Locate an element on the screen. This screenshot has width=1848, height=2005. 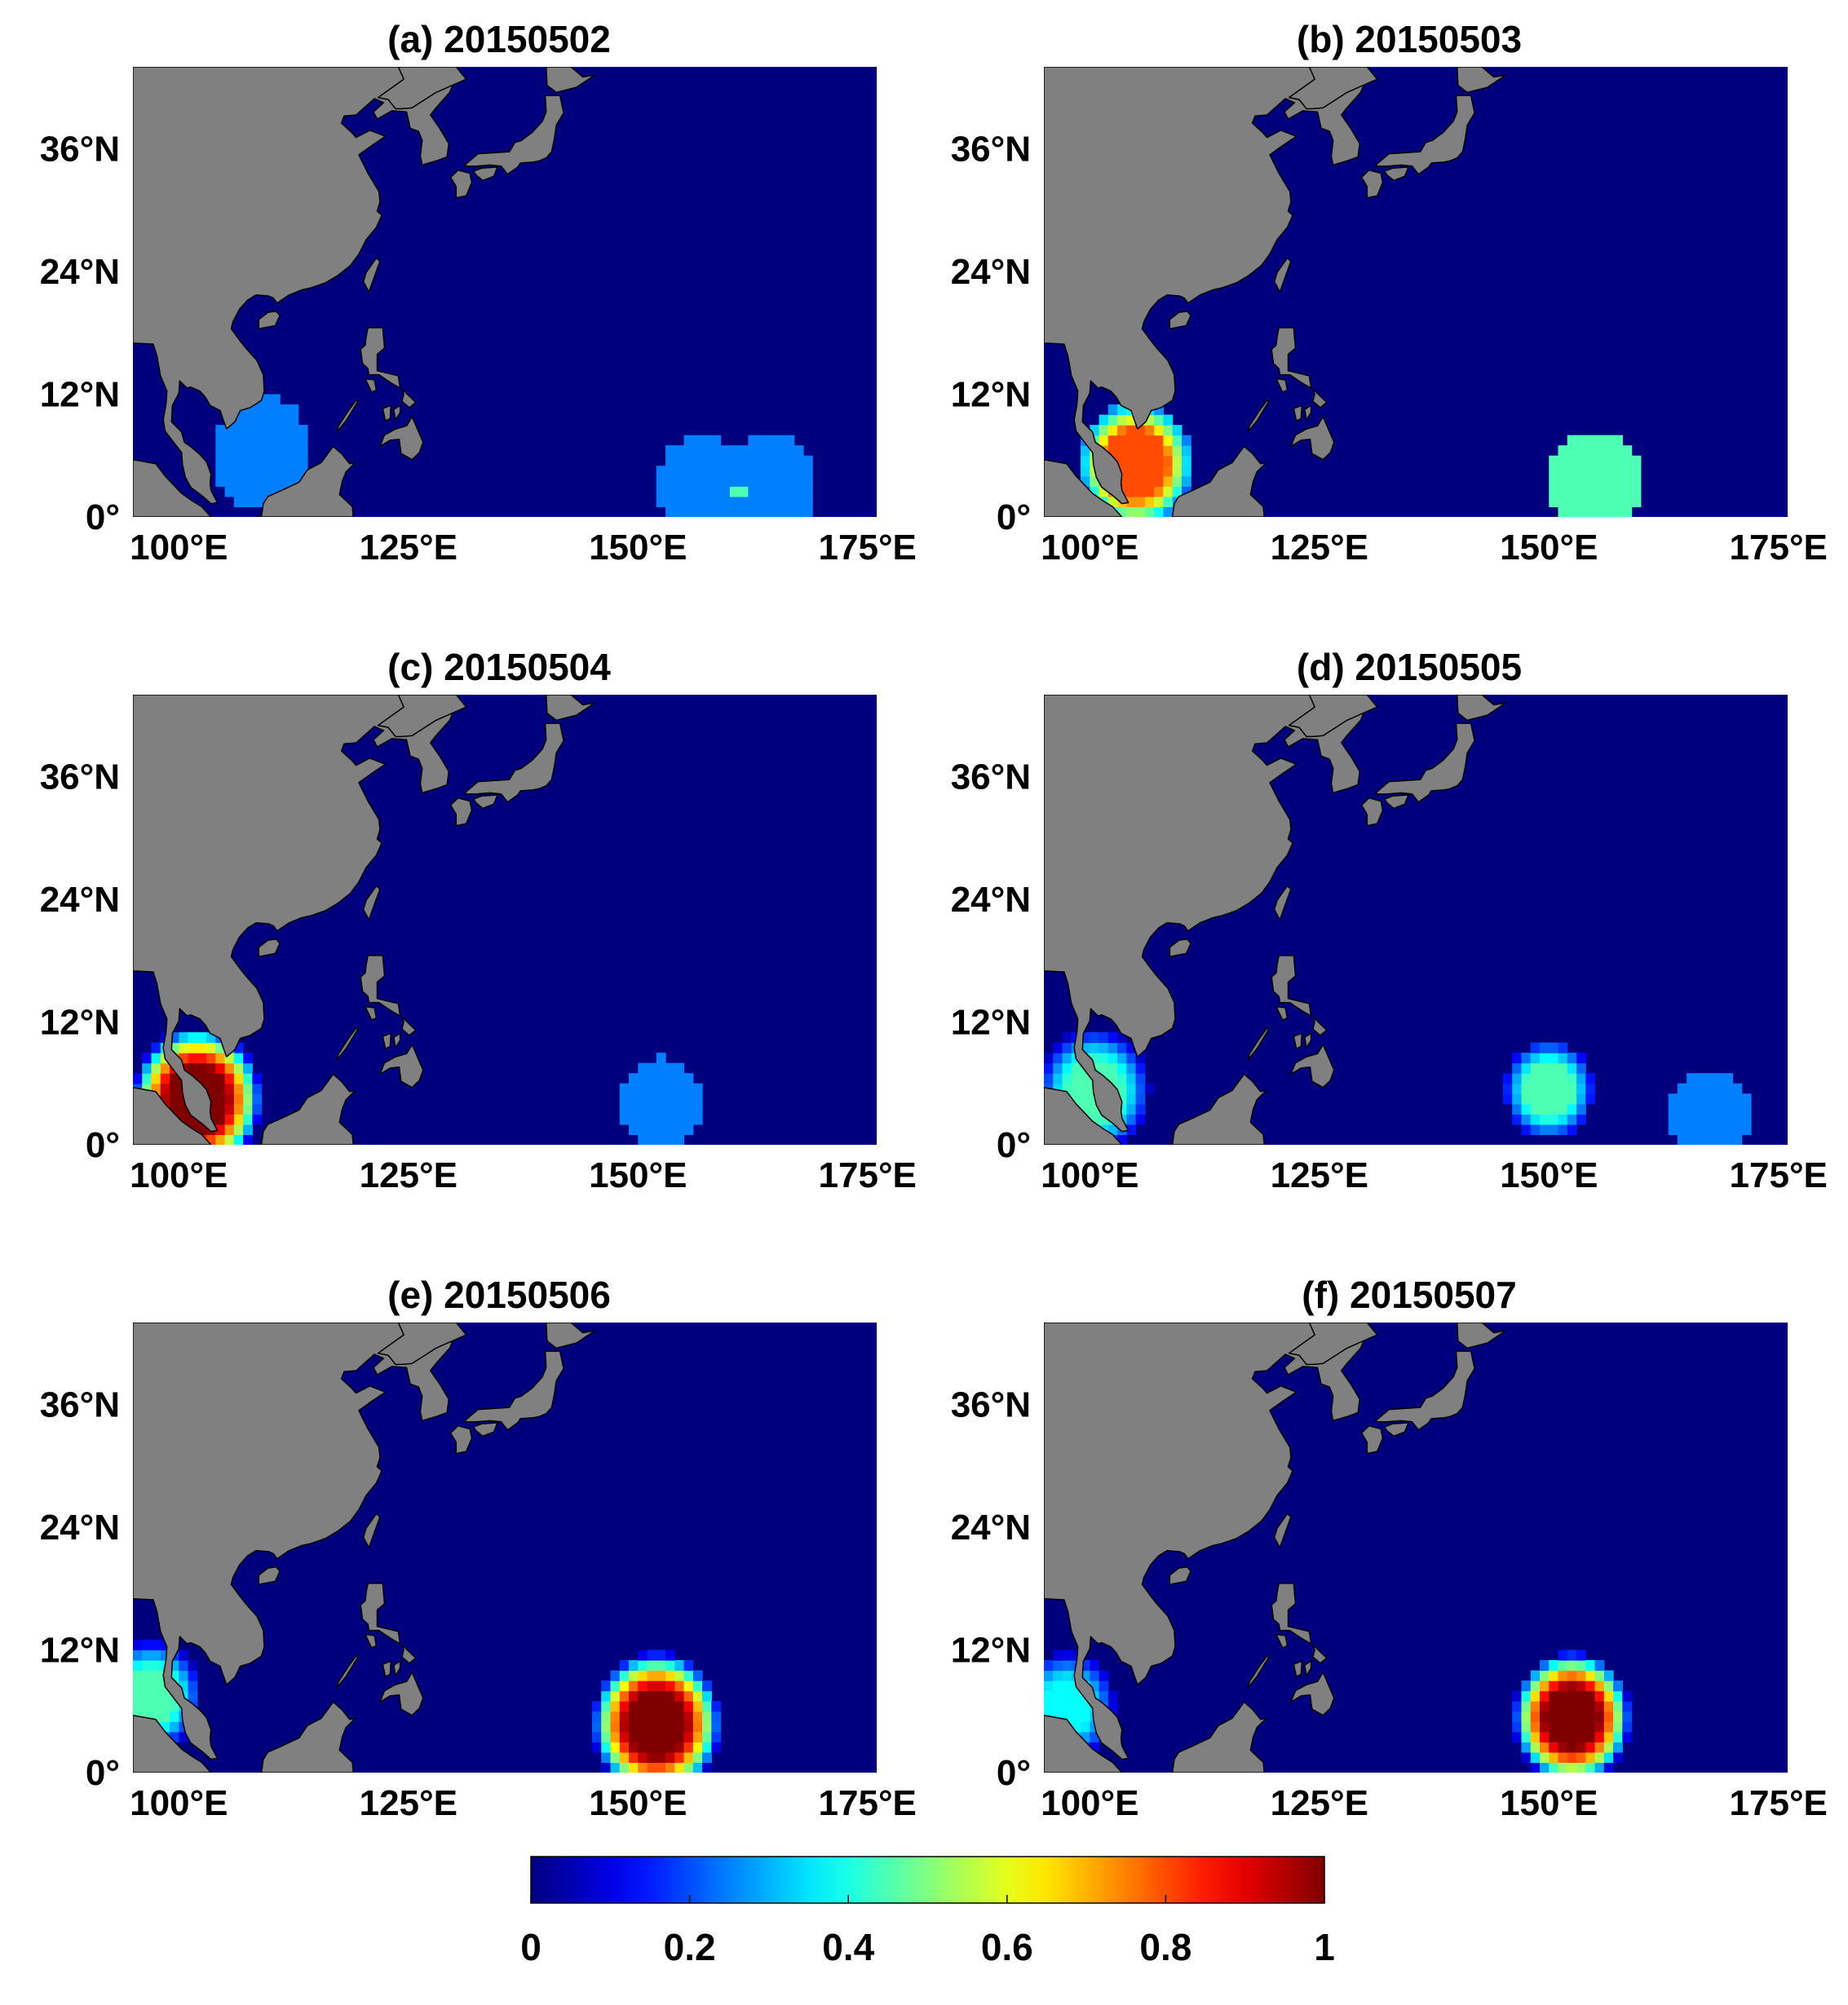
land-layer is located at coordinates (1275, 292).